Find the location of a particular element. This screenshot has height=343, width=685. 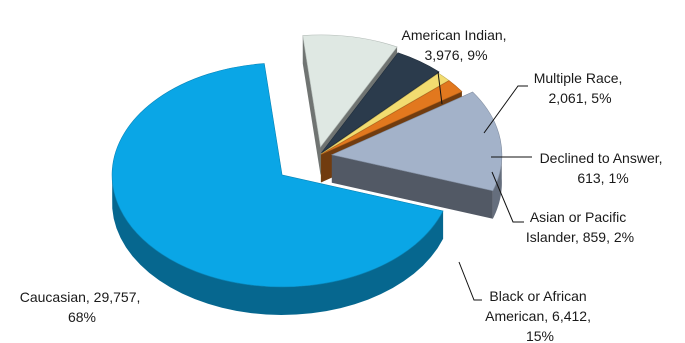

label-multiple-race-line1: Multiple Race, is located at coordinates (578, 78).